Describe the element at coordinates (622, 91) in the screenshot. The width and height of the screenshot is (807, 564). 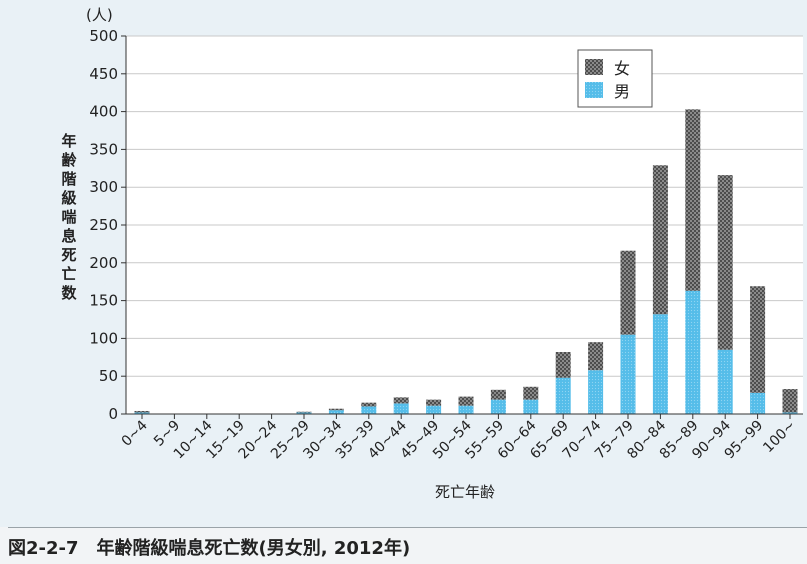
I see `legend-label-male: 男` at that location.